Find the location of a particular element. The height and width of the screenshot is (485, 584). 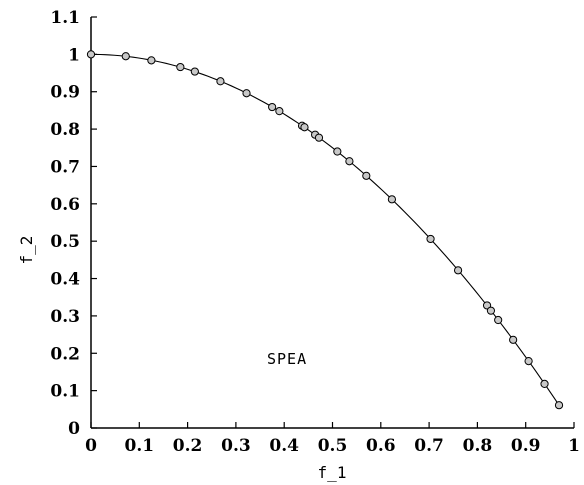

y-tick-label: 0.7 is located at coordinates (65, 167).